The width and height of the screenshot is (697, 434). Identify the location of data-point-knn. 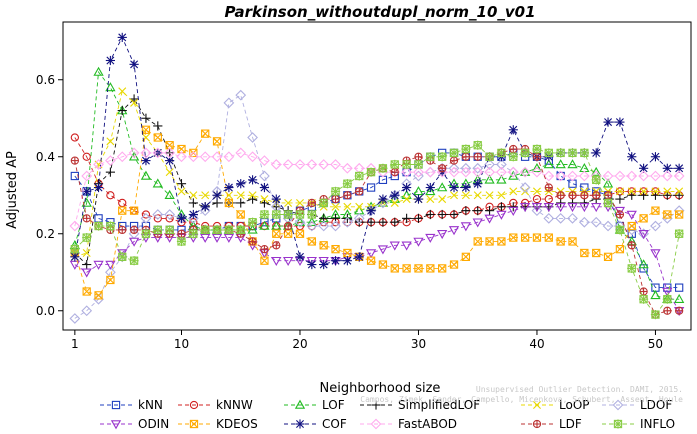
(98, 218).